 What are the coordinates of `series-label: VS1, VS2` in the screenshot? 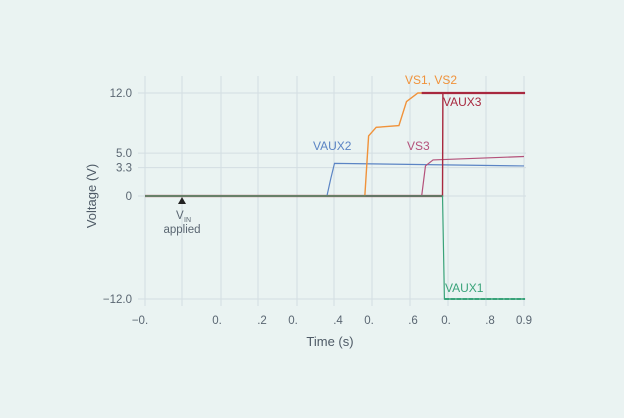 It's located at (431, 80).